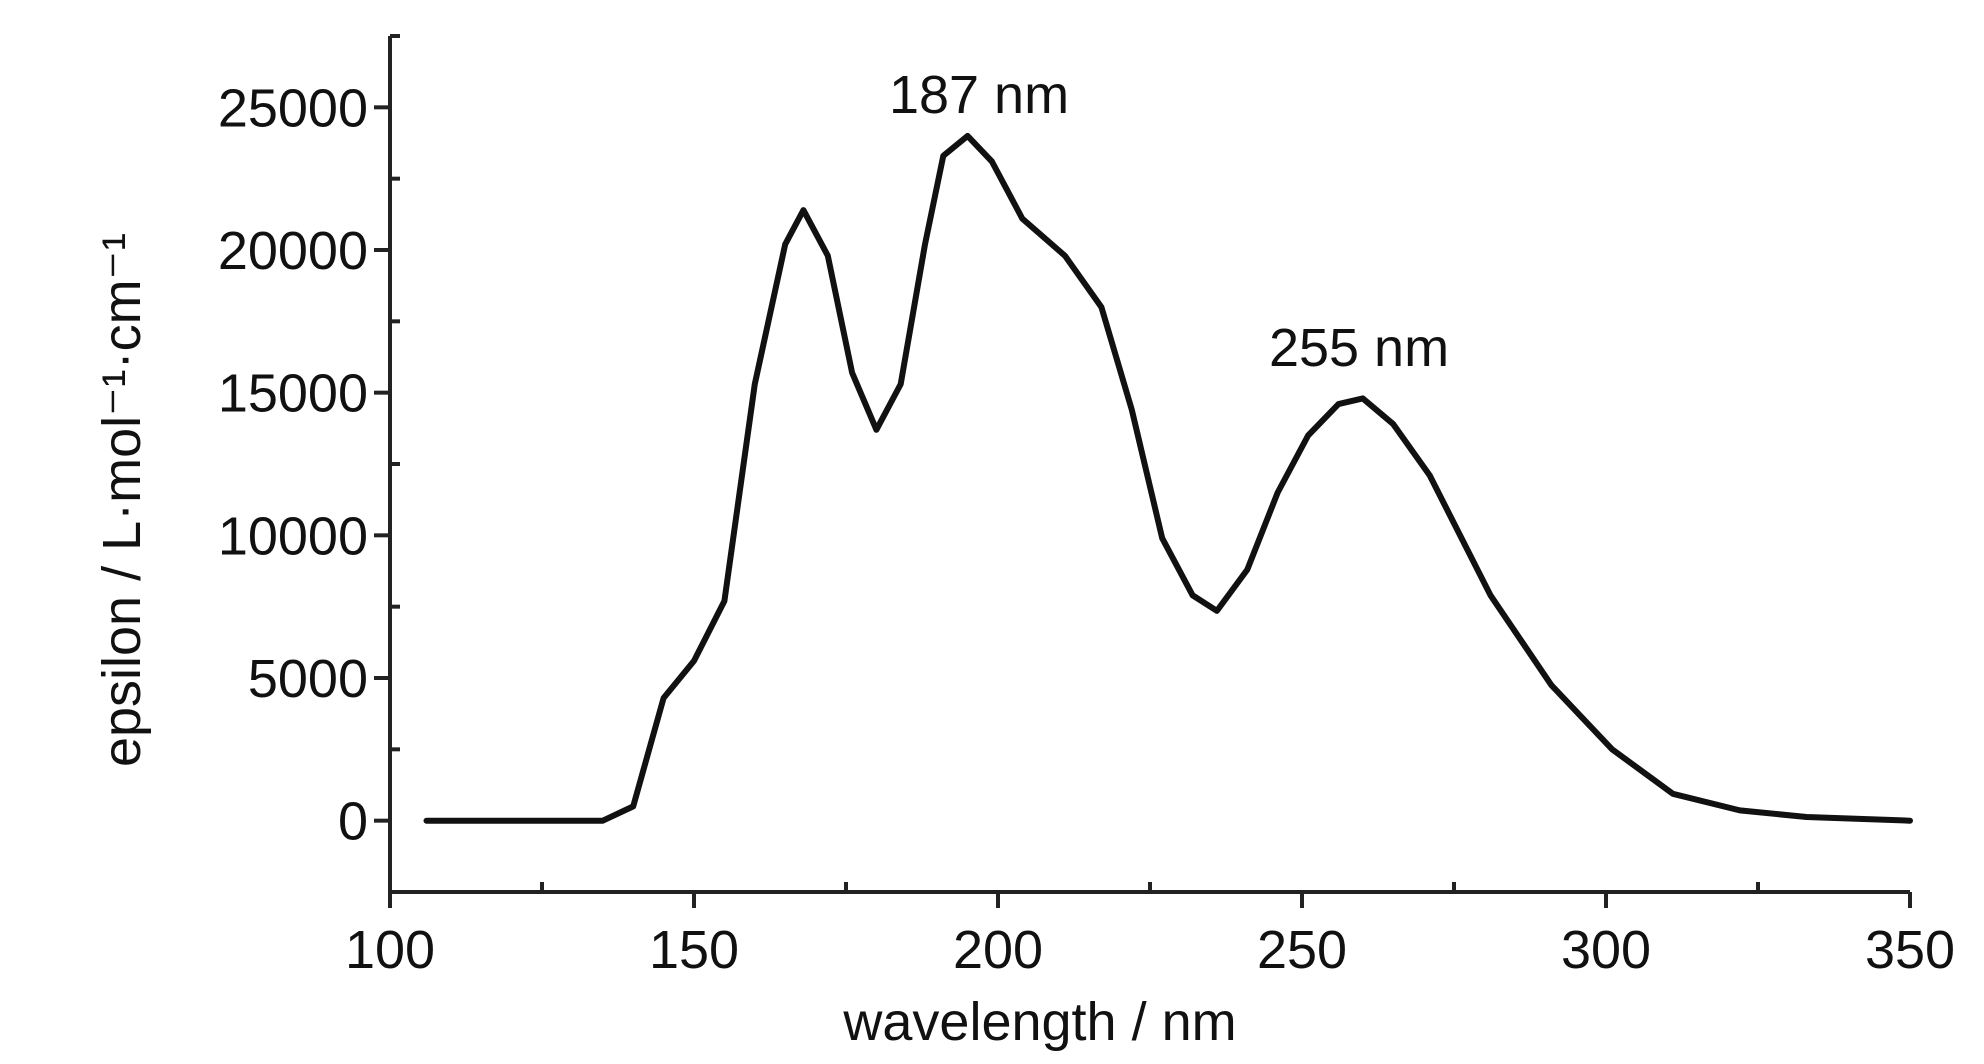 The width and height of the screenshot is (1984, 1064). I want to click on x-tick-label: 300, so click(1606, 950).